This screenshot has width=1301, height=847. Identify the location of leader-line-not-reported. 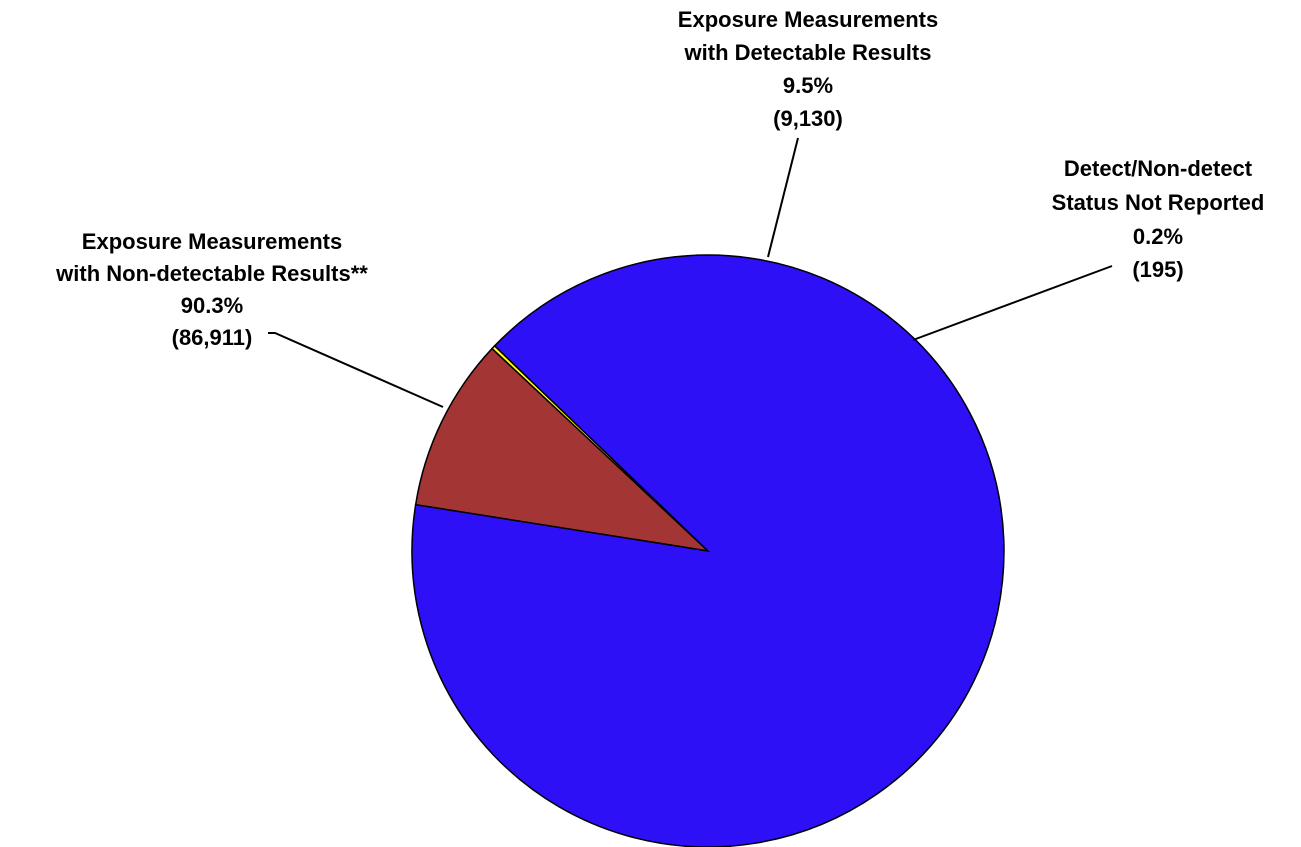
(1012, 303).